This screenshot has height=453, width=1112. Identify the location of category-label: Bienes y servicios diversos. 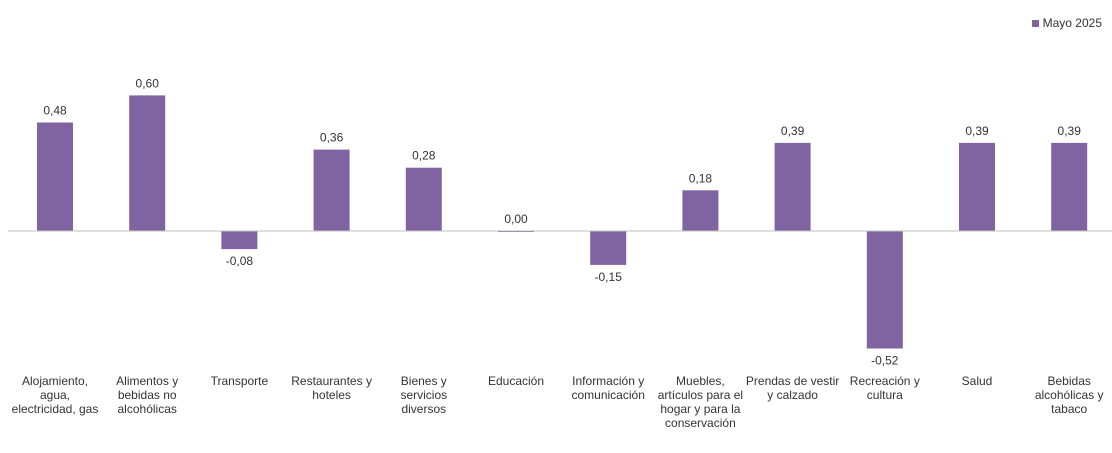
(424, 395).